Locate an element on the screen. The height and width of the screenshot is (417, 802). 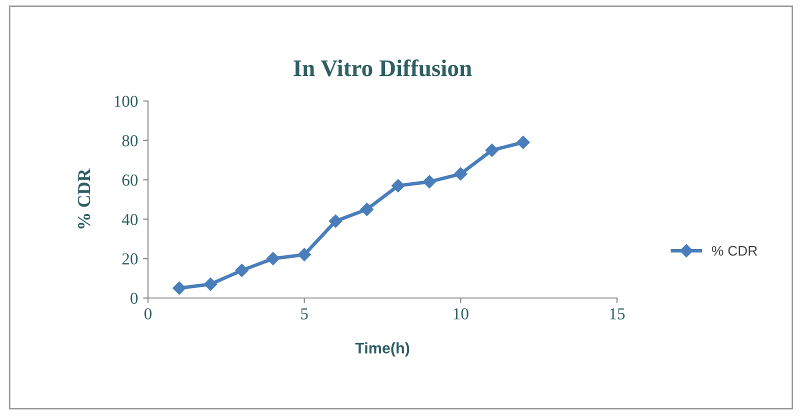
x-tick-label: 5 is located at coordinates (304, 314).